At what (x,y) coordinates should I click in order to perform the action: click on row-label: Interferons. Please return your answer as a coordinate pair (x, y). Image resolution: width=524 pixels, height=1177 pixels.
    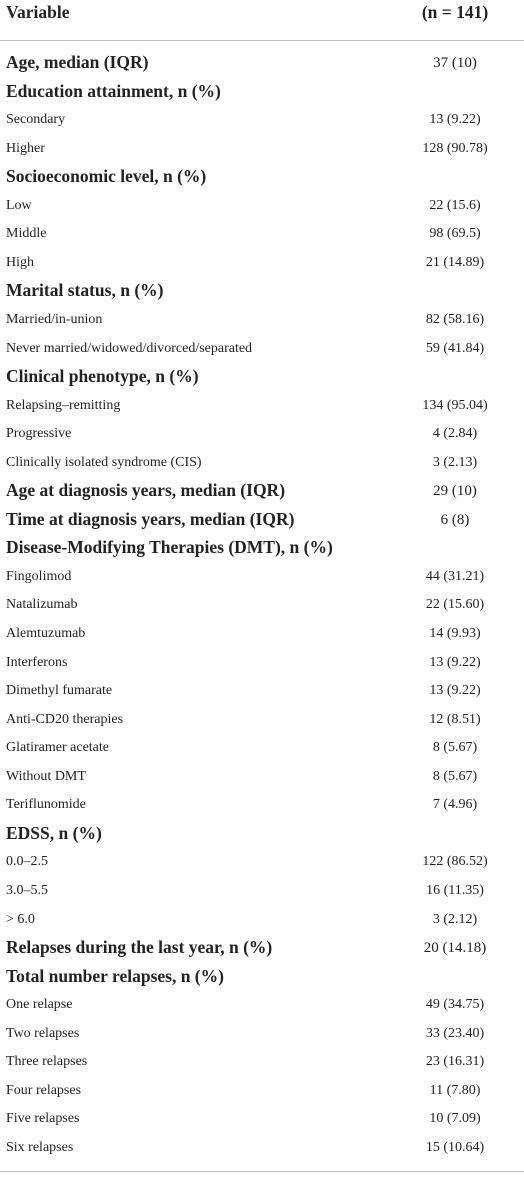
    Looking at the image, I should click on (37, 662).